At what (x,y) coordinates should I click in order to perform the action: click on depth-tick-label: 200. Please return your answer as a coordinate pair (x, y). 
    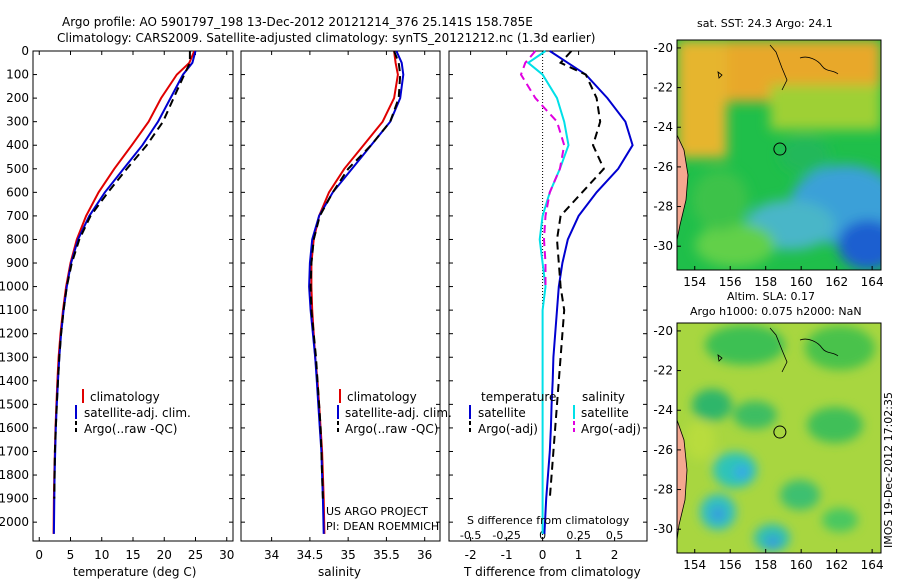
    Looking at the image, I should click on (17, 98).